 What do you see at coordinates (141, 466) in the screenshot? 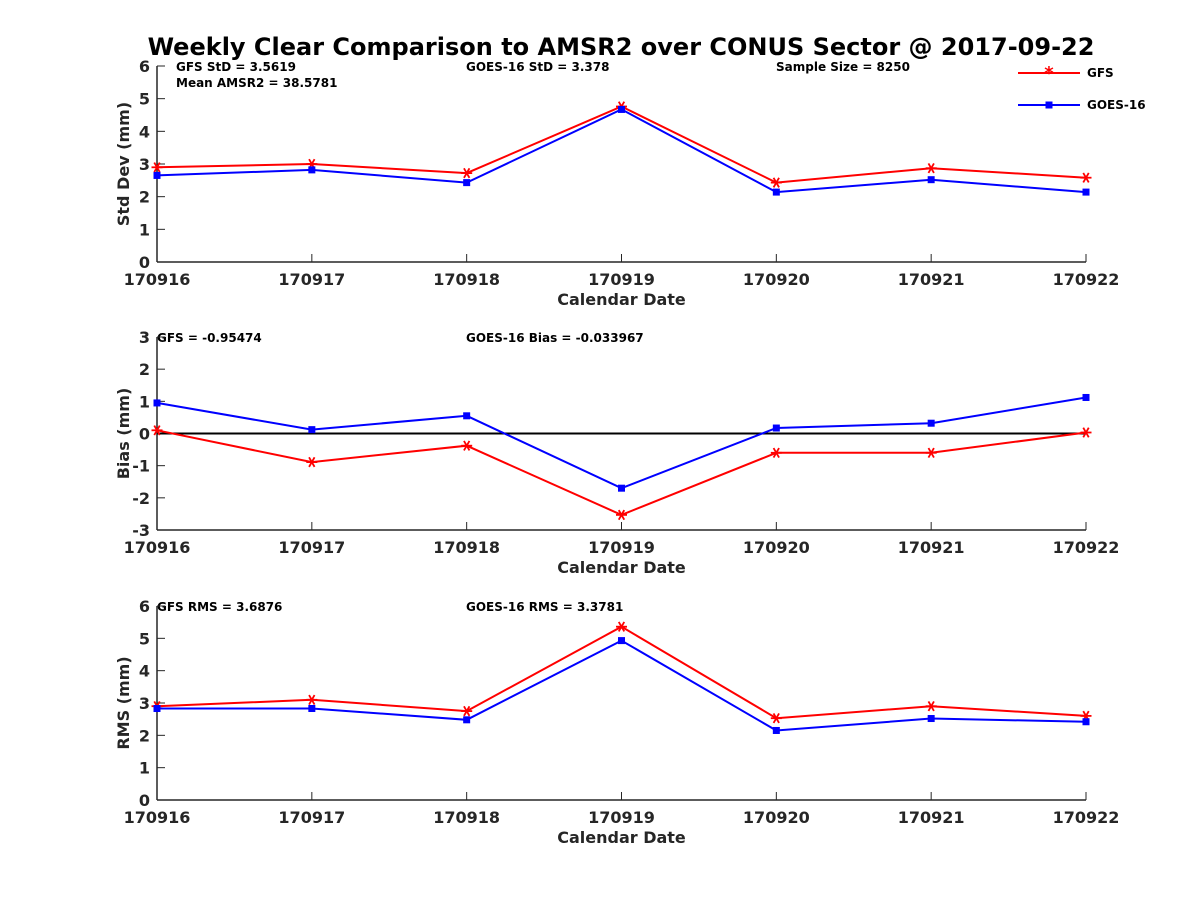
I see `y-tick-label: -1` at bounding box center [141, 466].